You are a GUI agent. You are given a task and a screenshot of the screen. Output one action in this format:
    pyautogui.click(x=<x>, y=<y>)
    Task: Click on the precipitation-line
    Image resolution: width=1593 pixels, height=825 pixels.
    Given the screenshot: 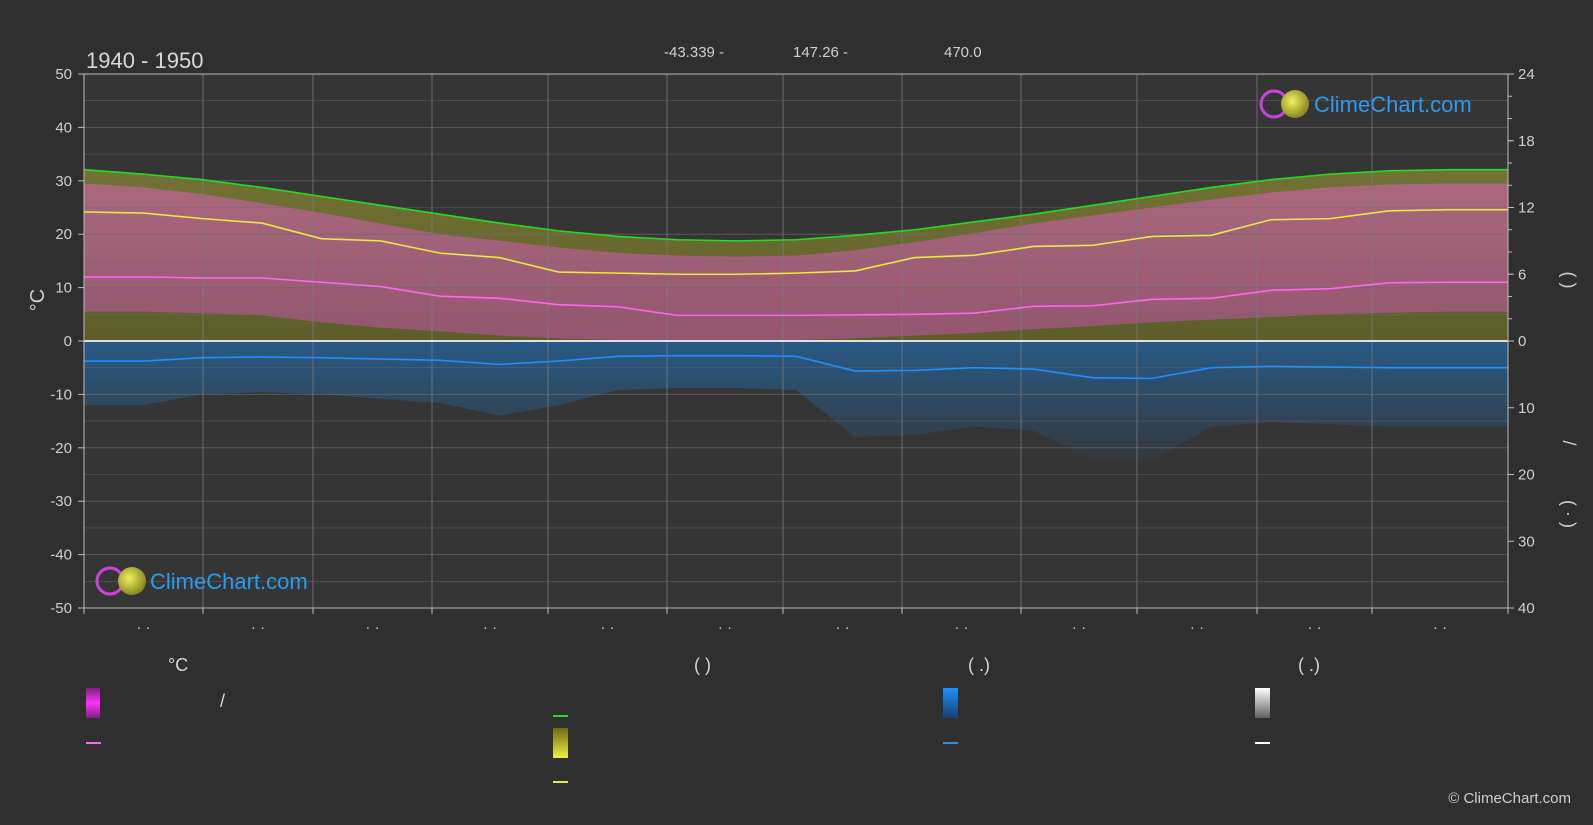 What is the action you would take?
    pyautogui.click(x=796, y=367)
    